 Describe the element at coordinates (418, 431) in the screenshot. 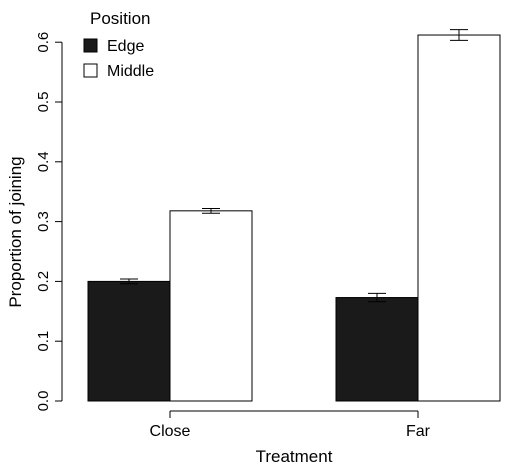

I see `x-tick-label: Far` at that location.